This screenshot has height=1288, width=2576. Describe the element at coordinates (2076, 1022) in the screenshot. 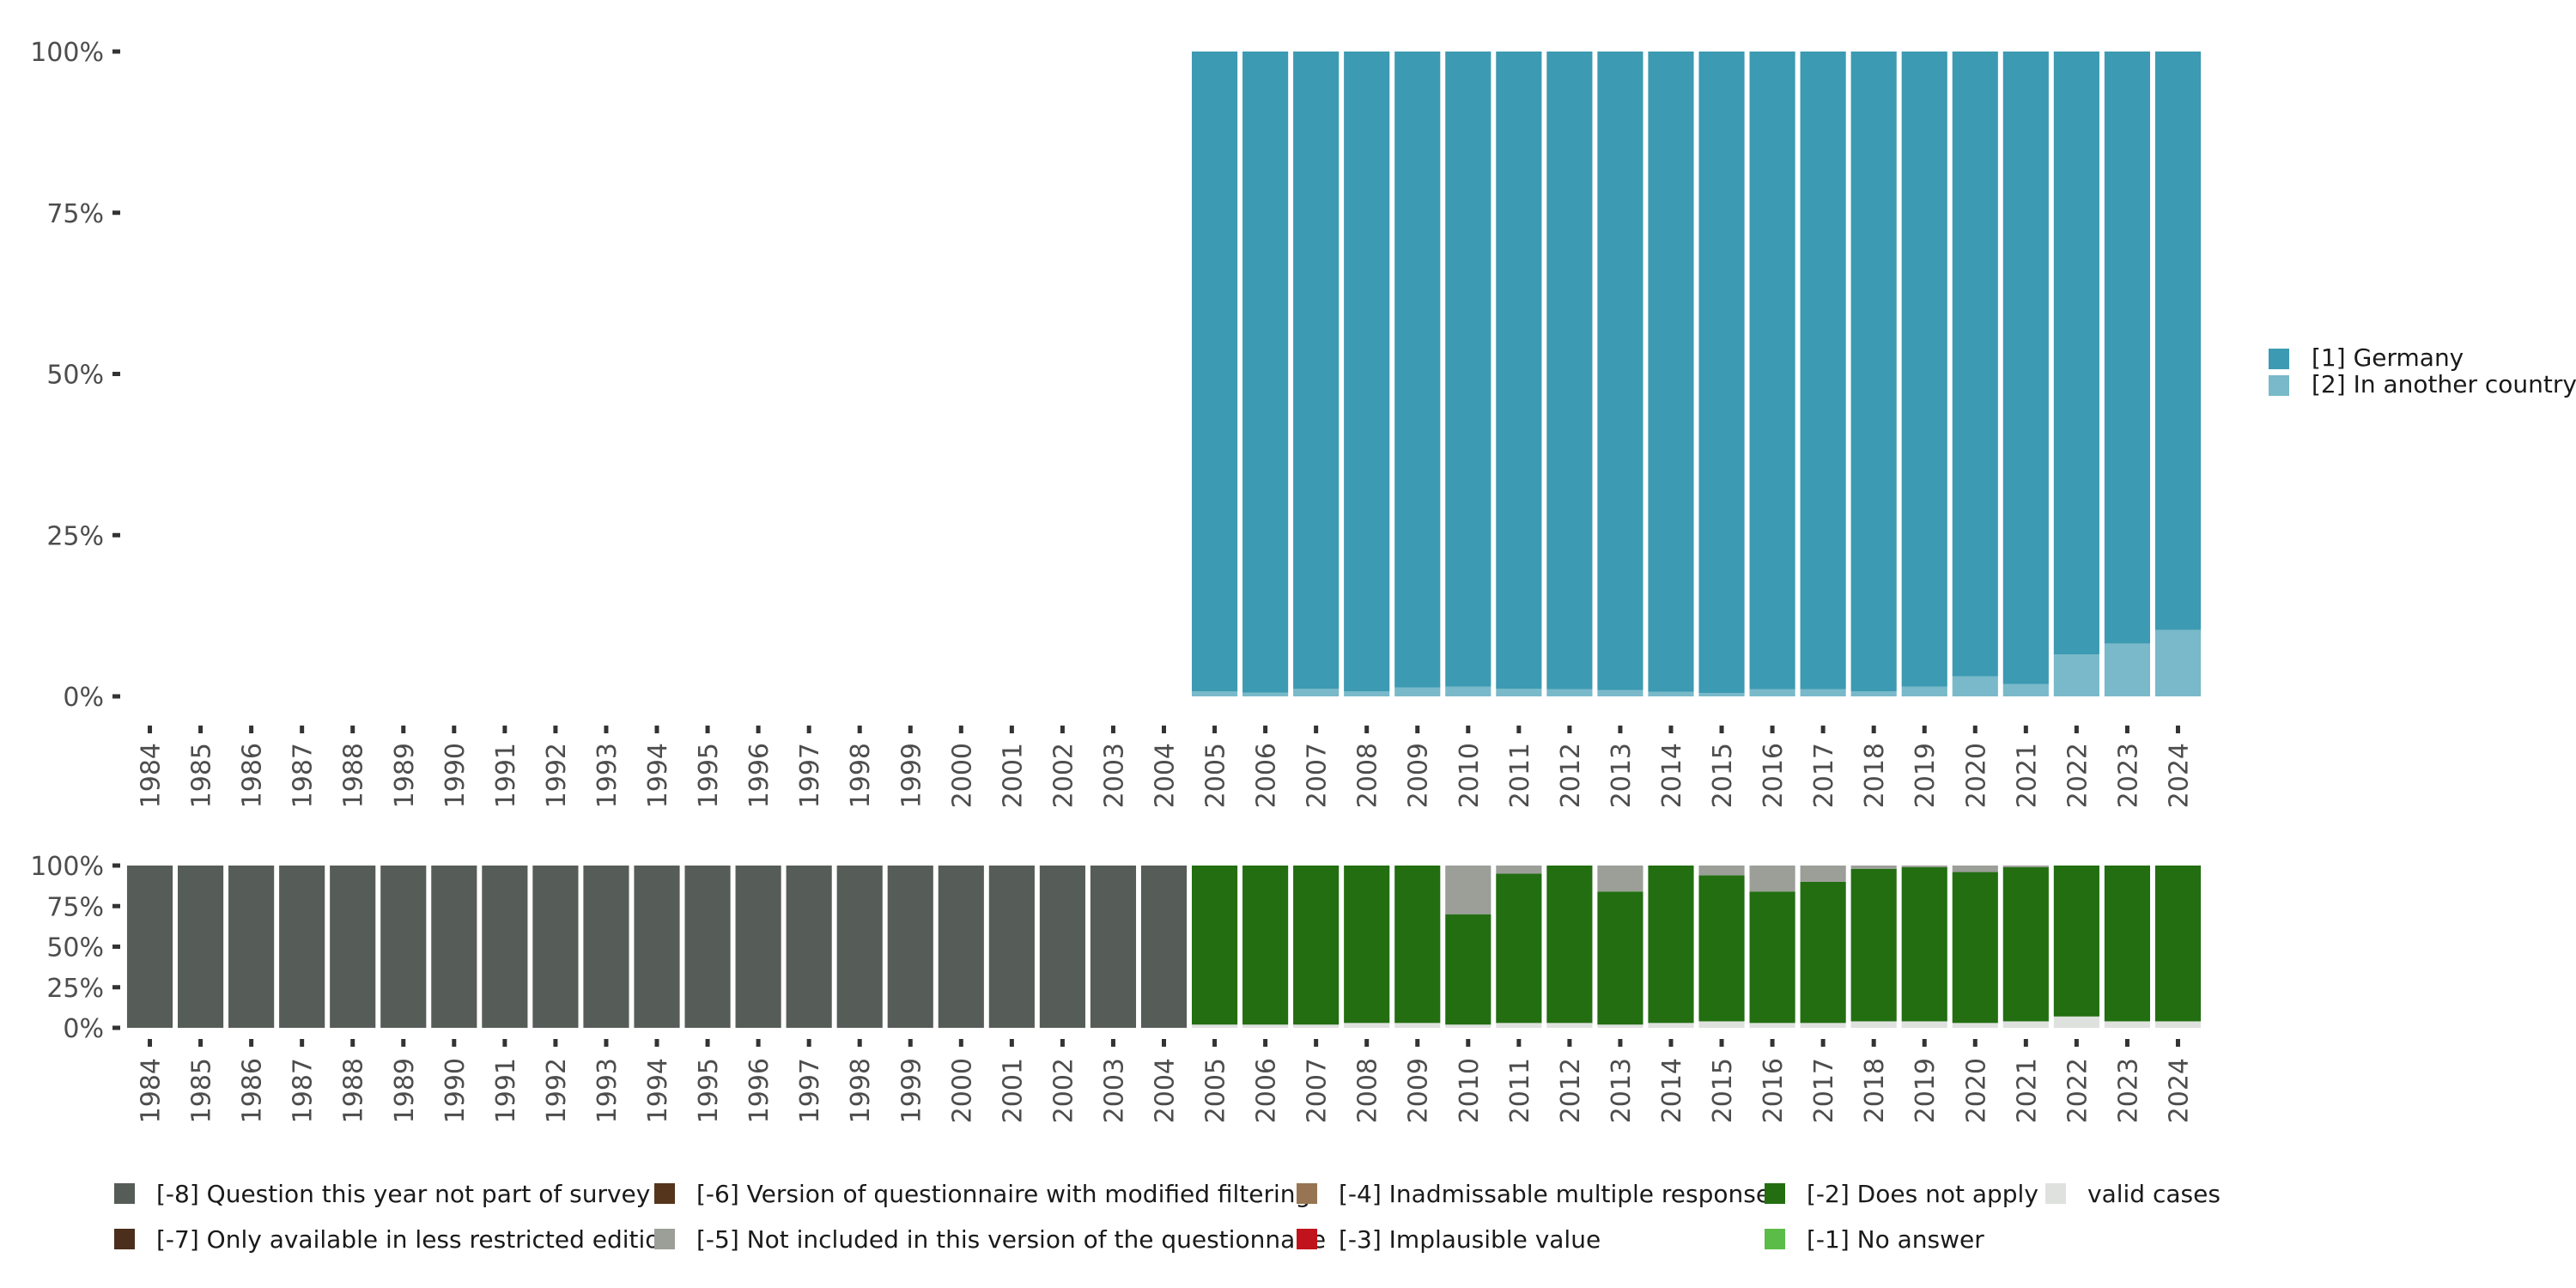

I see `bottom-bar-2022` at that location.